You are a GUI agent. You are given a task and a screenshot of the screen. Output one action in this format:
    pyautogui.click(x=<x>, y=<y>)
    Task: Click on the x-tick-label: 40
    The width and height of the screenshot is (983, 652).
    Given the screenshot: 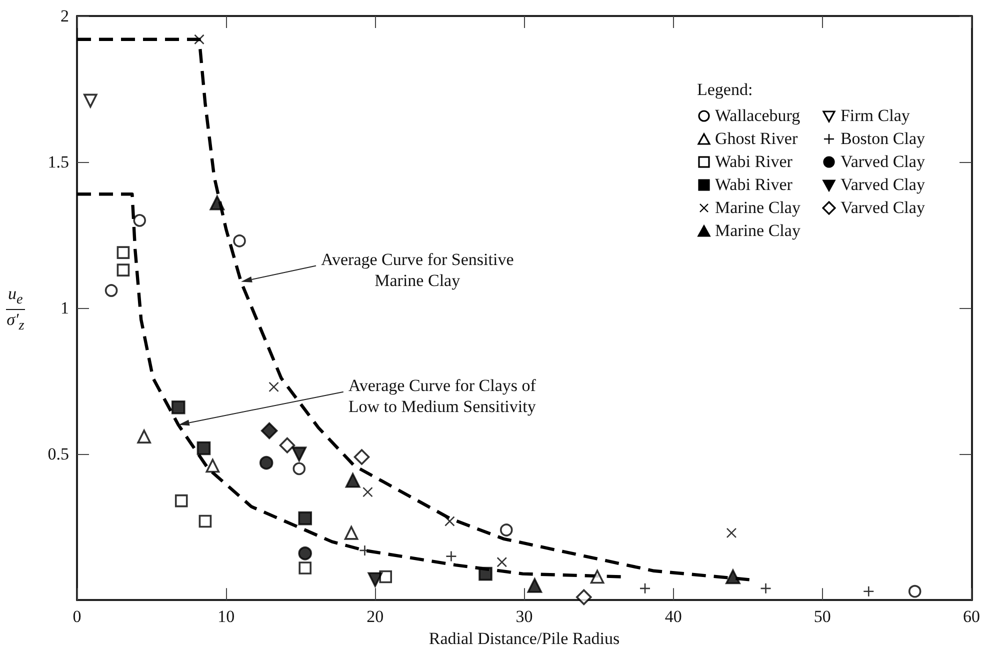 What is the action you would take?
    pyautogui.click(x=673, y=616)
    